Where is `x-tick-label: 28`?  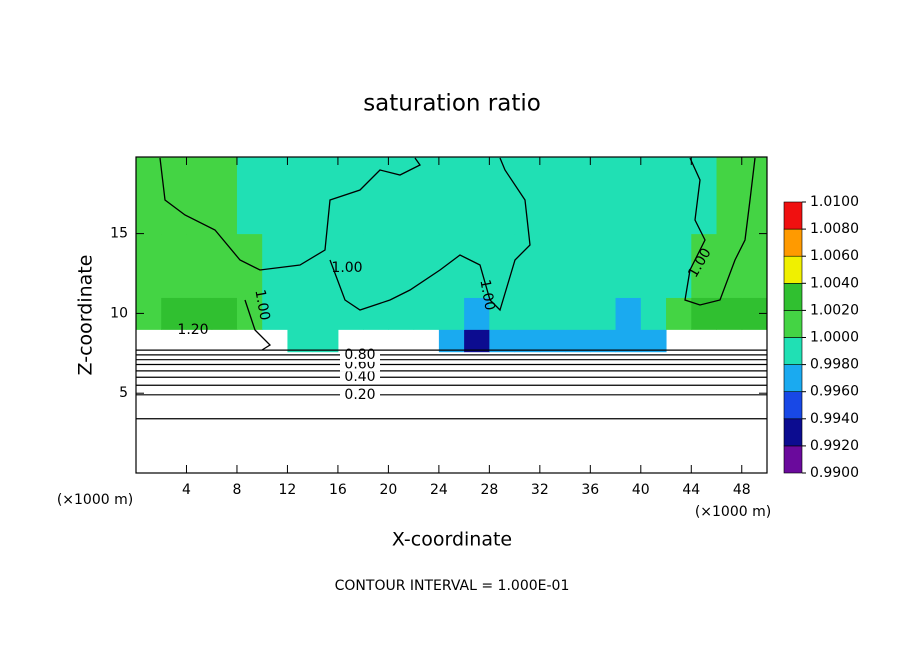
x-tick-label: 28 is located at coordinates (489, 490).